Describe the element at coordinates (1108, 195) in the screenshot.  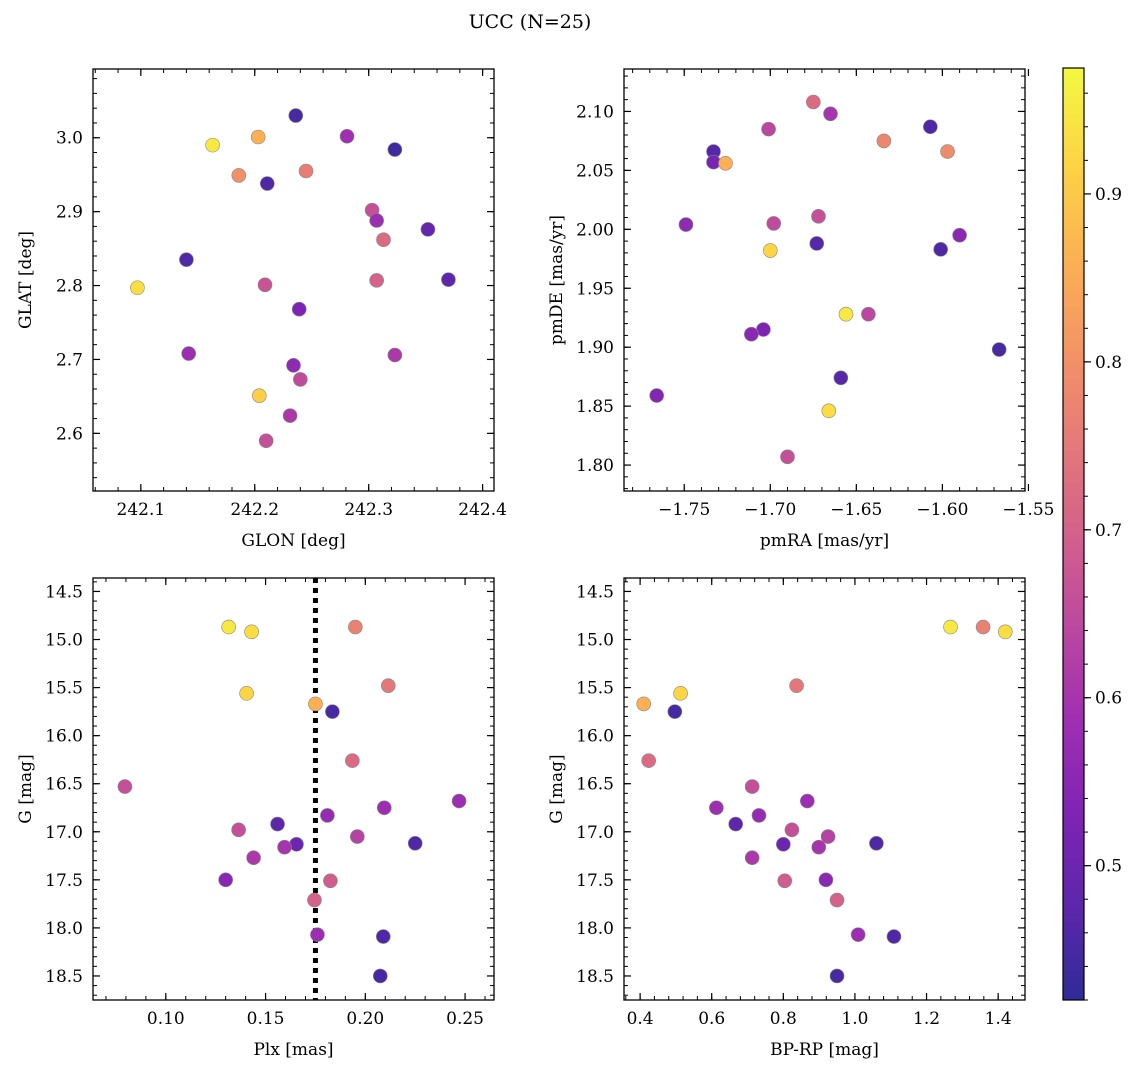
I see `colorbar-tick-label: 0.9` at that location.